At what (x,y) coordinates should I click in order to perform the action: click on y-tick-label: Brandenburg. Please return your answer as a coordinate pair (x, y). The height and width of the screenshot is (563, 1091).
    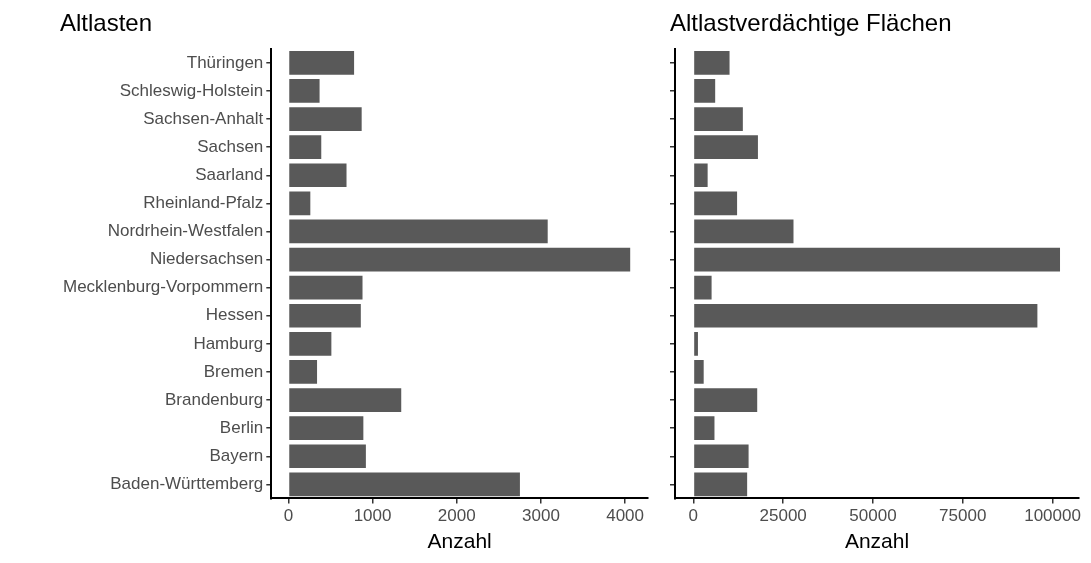
    Looking at the image, I should click on (214, 399).